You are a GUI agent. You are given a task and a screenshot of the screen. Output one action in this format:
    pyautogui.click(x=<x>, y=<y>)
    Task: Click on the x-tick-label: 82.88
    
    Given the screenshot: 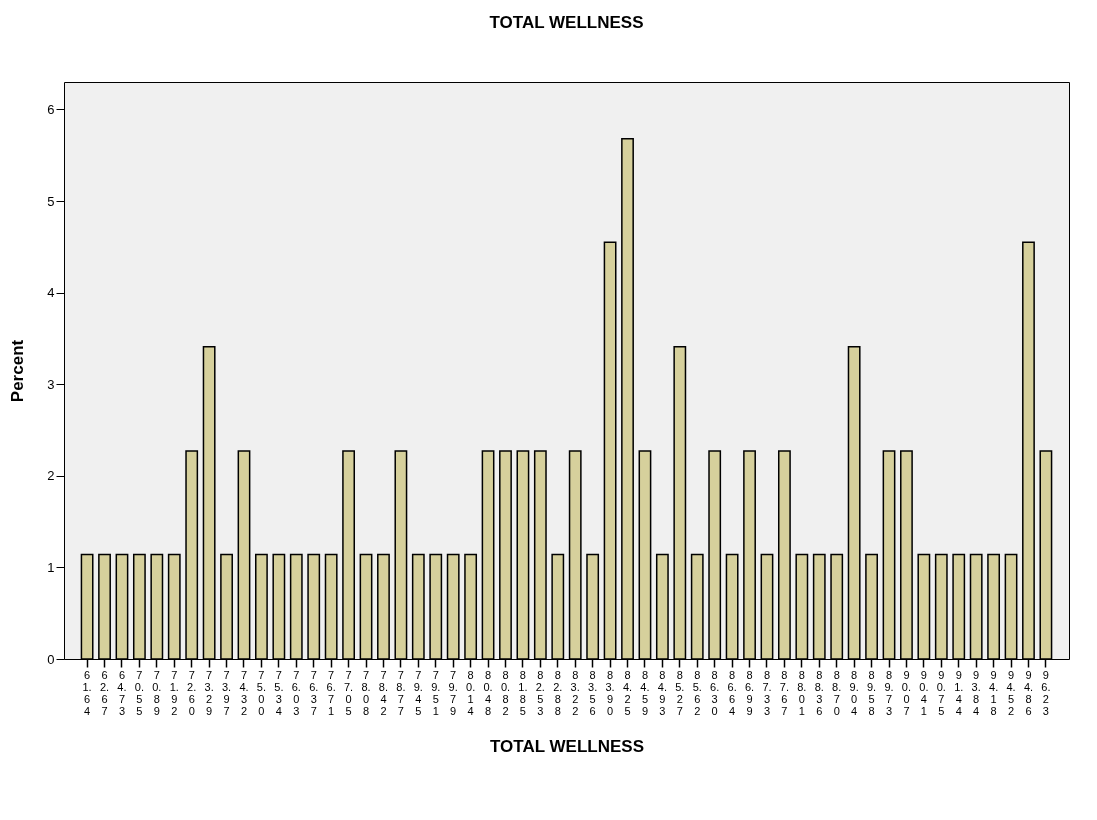 What is the action you would take?
    pyautogui.click(x=558, y=692)
    